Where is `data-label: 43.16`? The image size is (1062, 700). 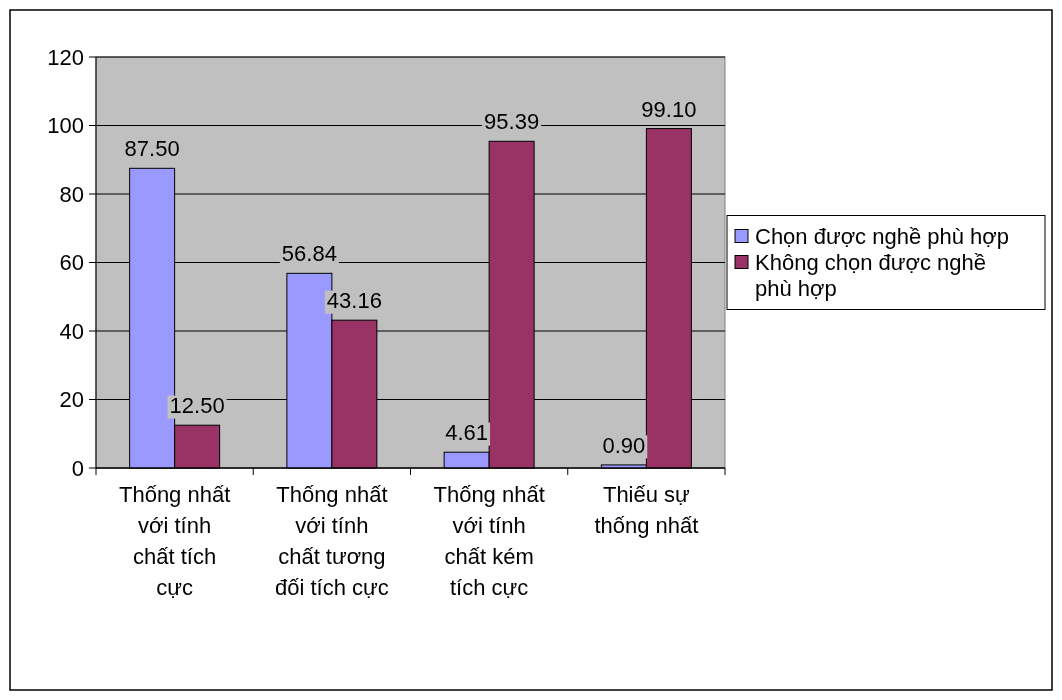 data-label: 43.16 is located at coordinates (354, 301).